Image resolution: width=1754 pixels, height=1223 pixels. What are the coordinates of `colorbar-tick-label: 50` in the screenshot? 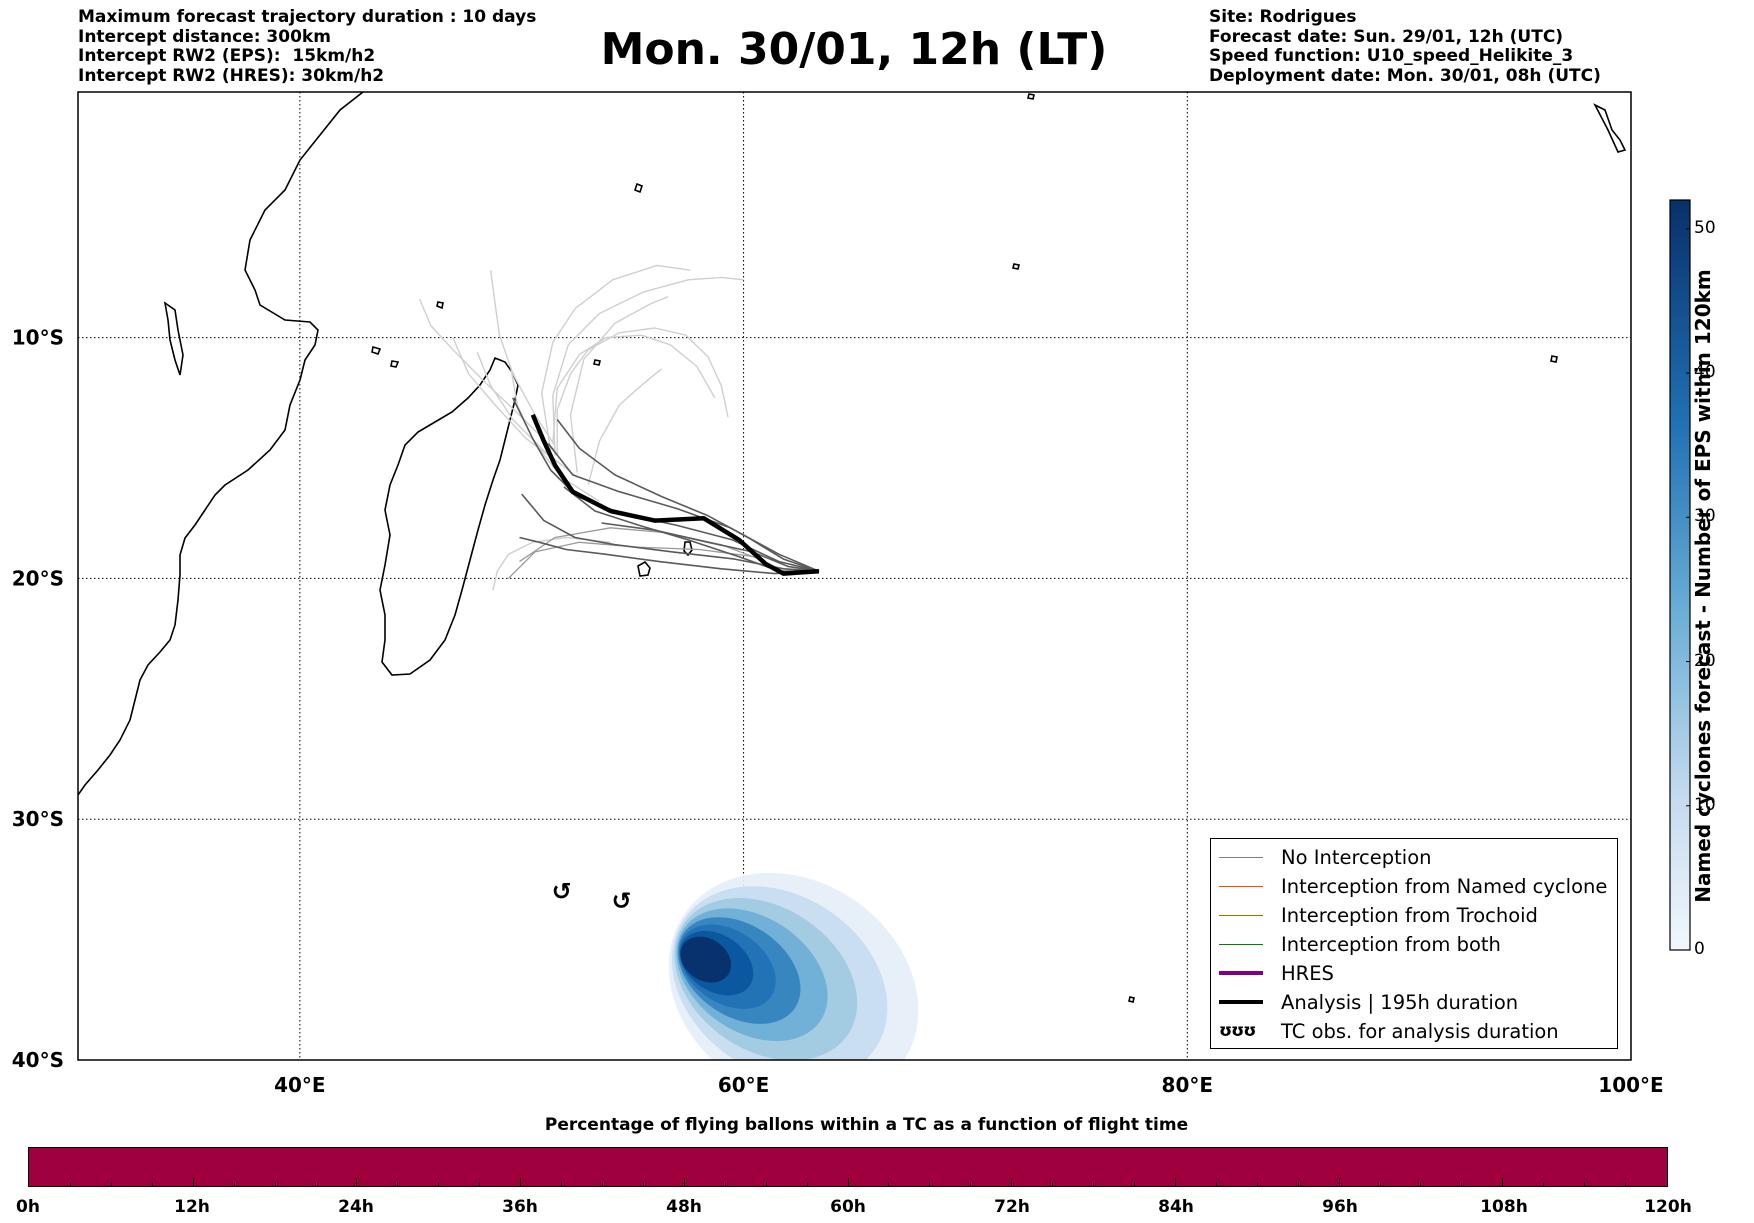 It's located at (1705, 227).